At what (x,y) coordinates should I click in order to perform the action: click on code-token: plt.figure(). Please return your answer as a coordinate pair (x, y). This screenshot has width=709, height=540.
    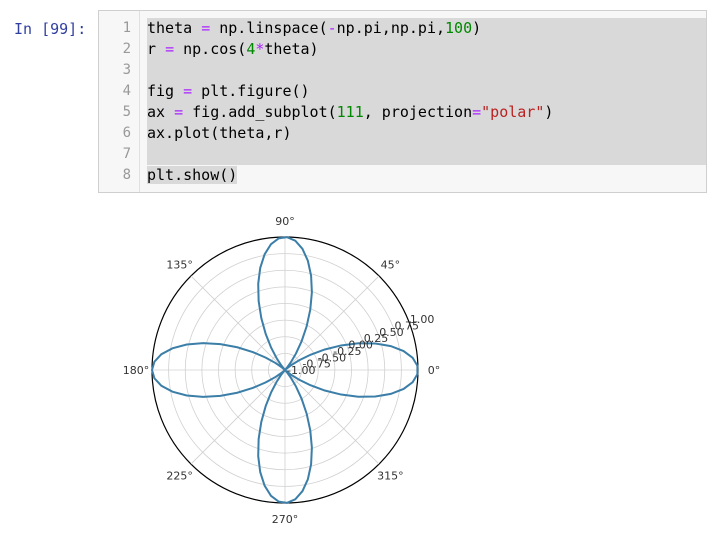
    Looking at the image, I should click on (251, 91).